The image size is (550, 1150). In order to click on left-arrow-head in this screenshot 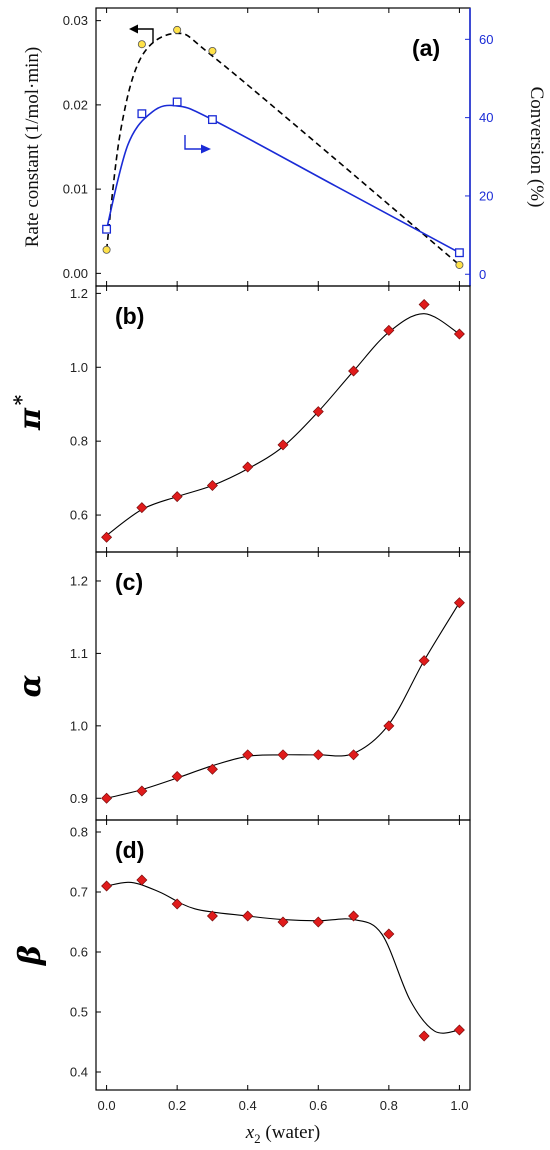, I will do `click(133, 29)`.